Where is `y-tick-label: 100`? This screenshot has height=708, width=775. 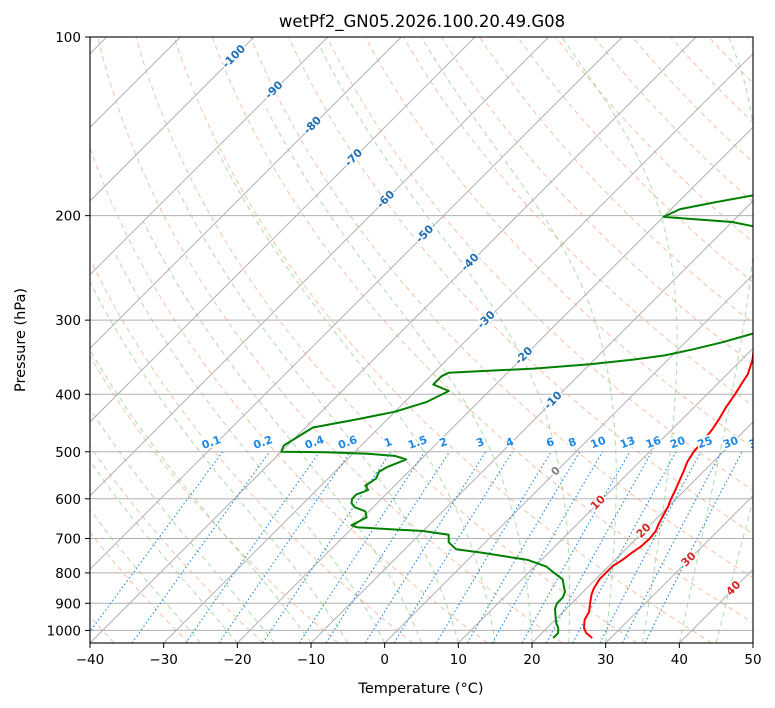
y-tick-label: 100 is located at coordinates (68, 38).